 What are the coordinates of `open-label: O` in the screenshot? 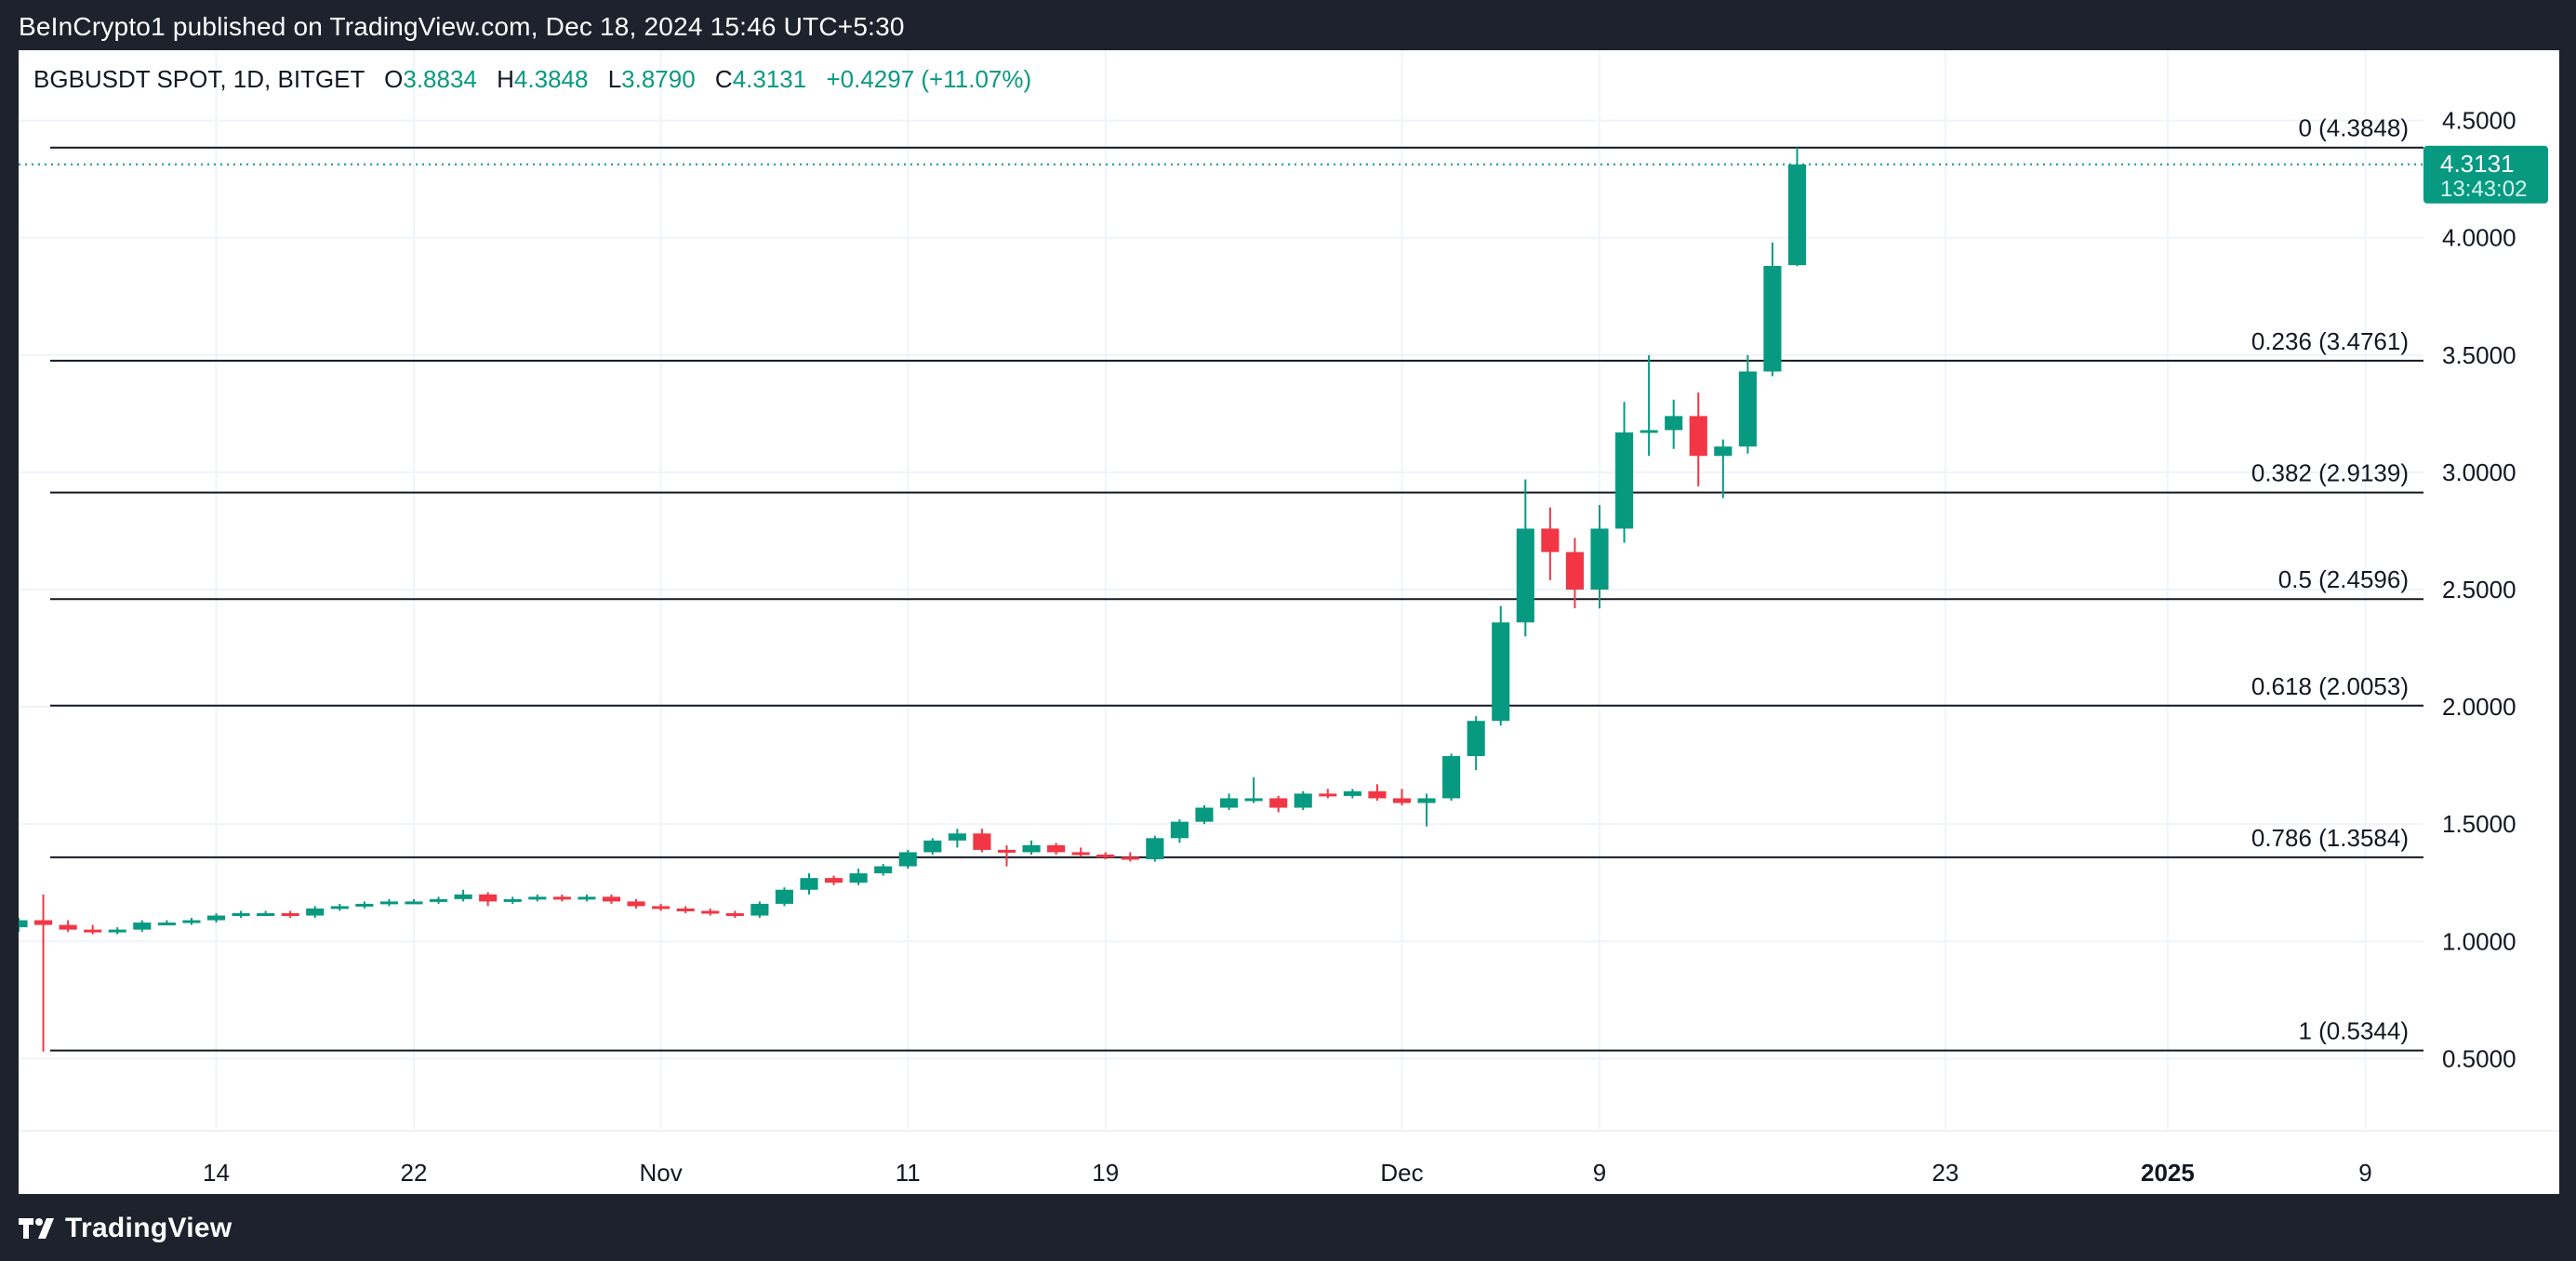 It's located at (394, 79).